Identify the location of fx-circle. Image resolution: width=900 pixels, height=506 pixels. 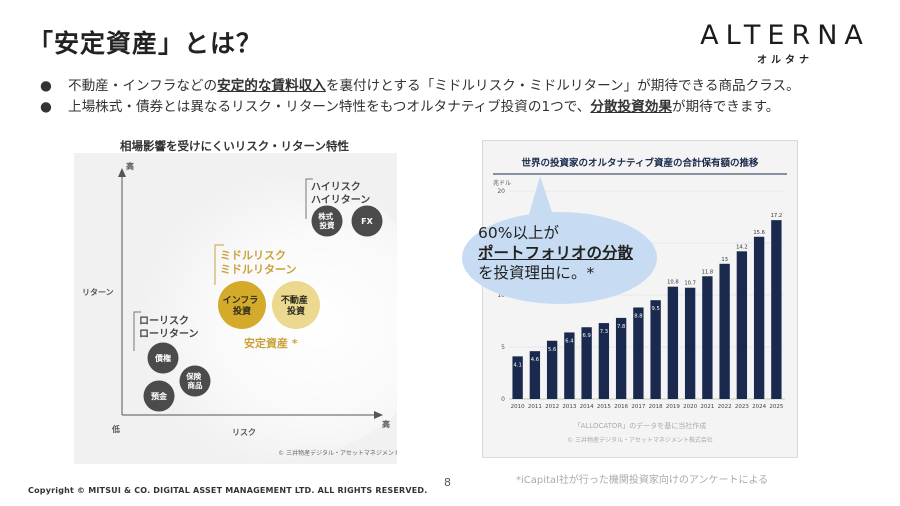
(367, 221).